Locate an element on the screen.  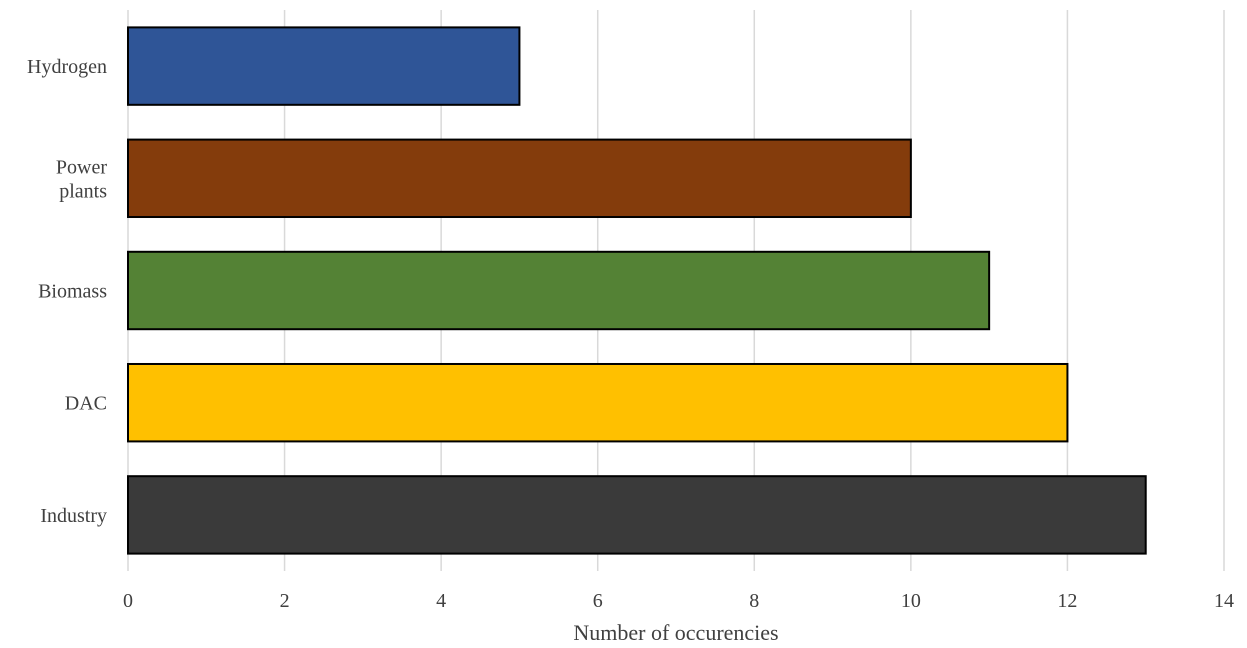
category-label: Hydrogen is located at coordinates (67, 67).